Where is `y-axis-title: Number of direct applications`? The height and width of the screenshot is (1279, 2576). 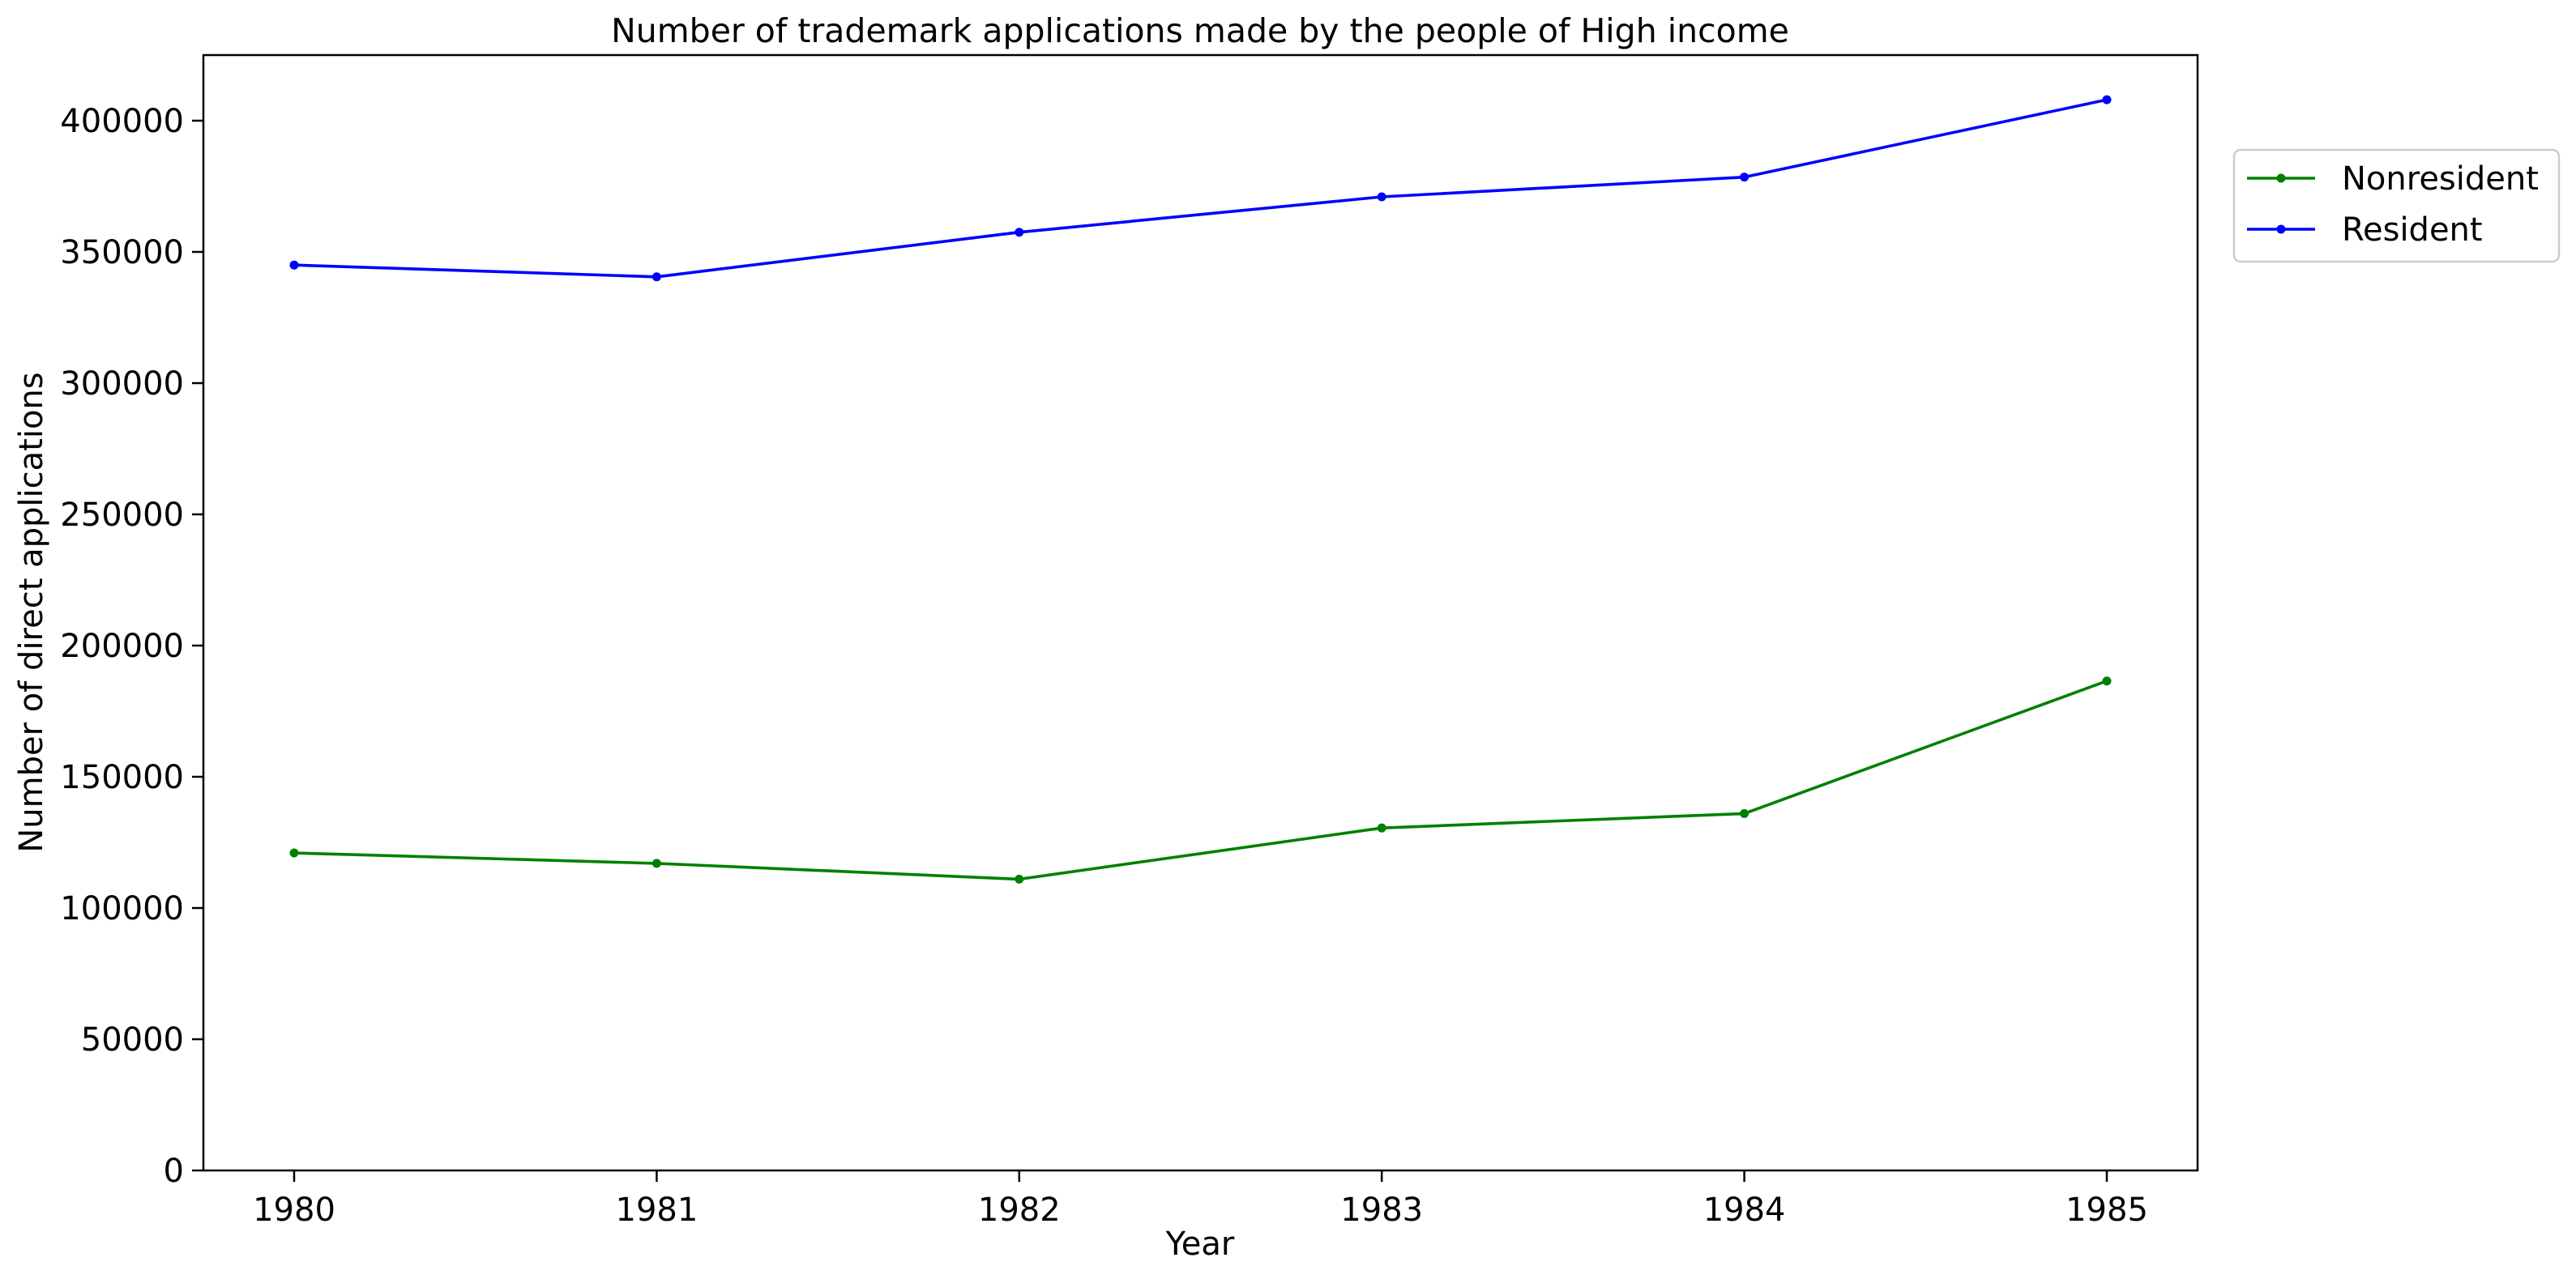
y-axis-title: Number of direct applications is located at coordinates (31, 612).